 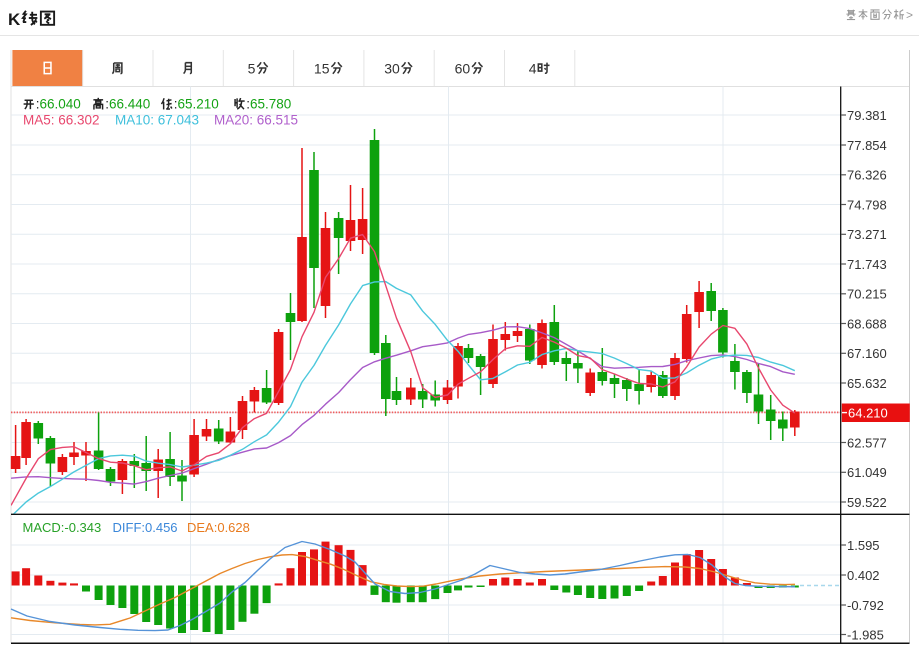 What do you see at coordinates (867, 145) in the screenshot?
I see `svg-text: 77.854` at bounding box center [867, 145].